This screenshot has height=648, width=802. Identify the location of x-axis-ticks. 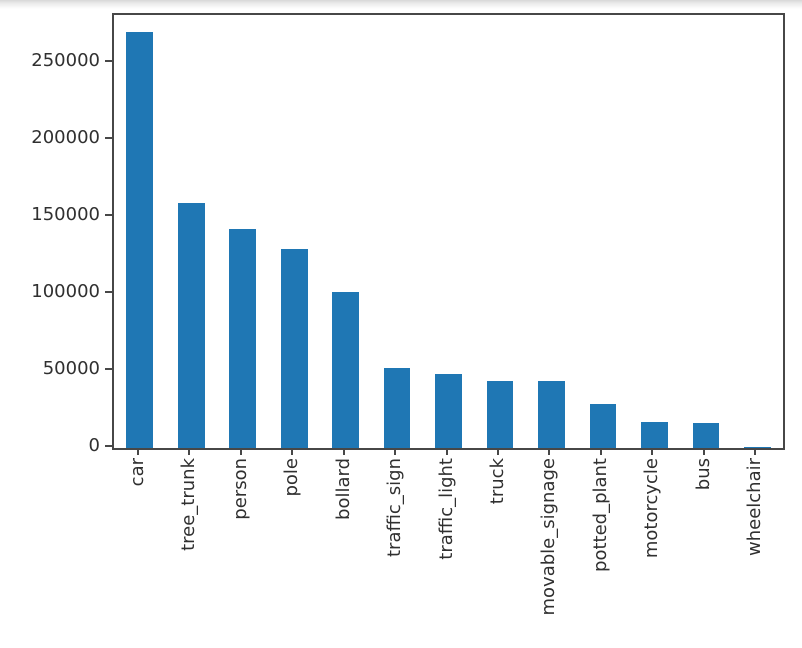
(446, 452).